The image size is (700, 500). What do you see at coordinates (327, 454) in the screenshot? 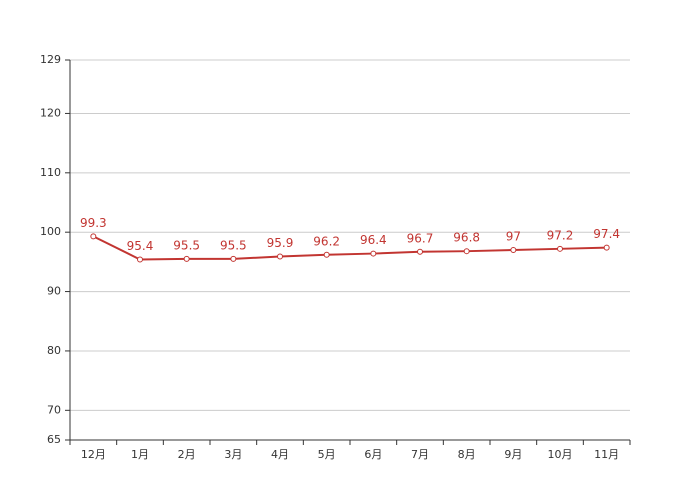
I see `x-tick-label: 5月` at bounding box center [327, 454].